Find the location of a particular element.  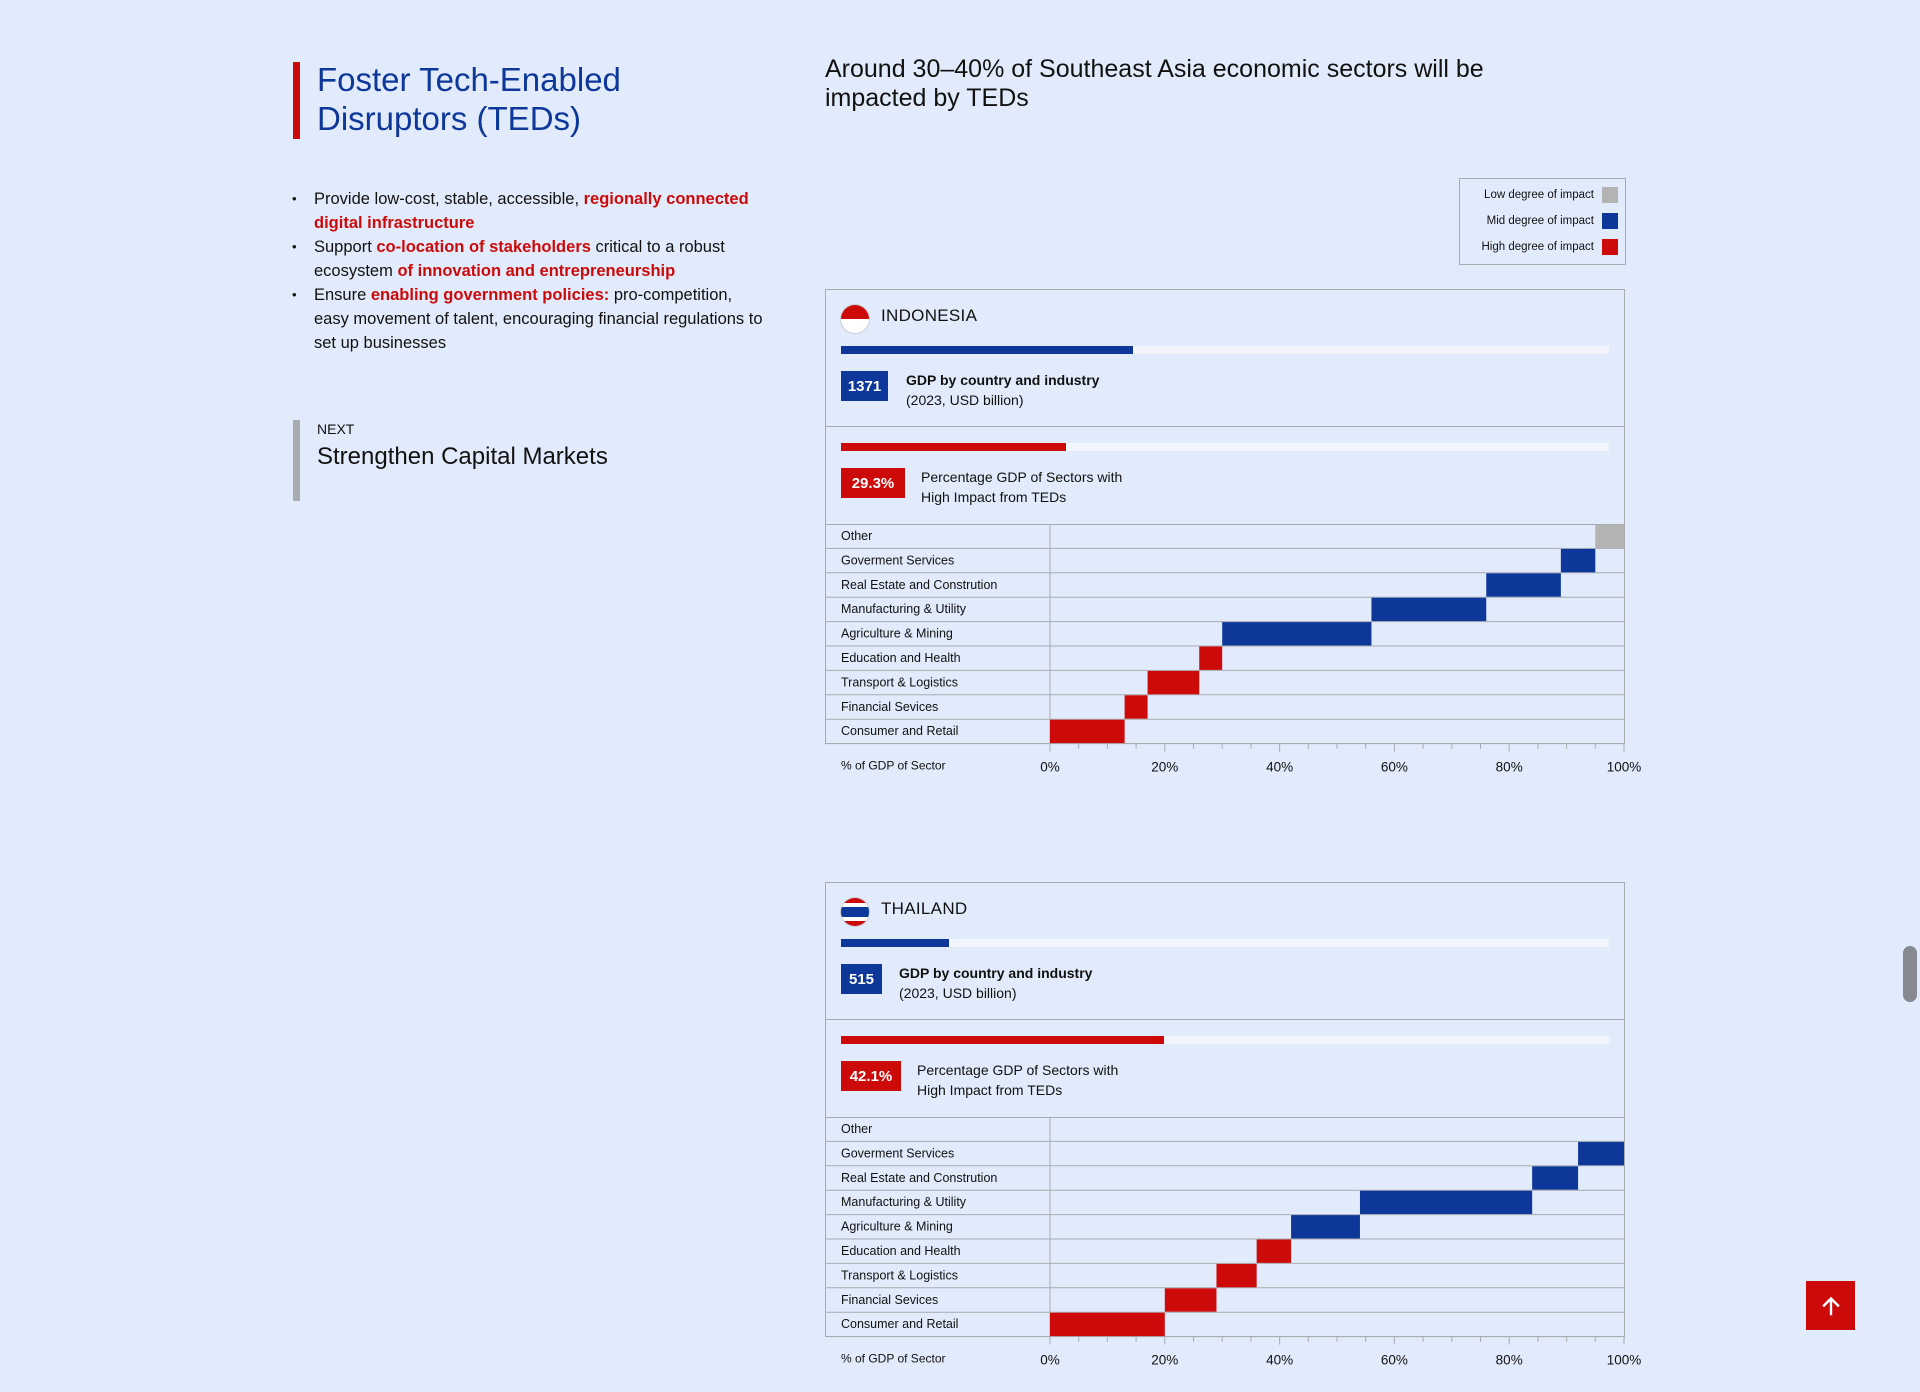

arrow-up-icon is located at coordinates (1830, 1305).